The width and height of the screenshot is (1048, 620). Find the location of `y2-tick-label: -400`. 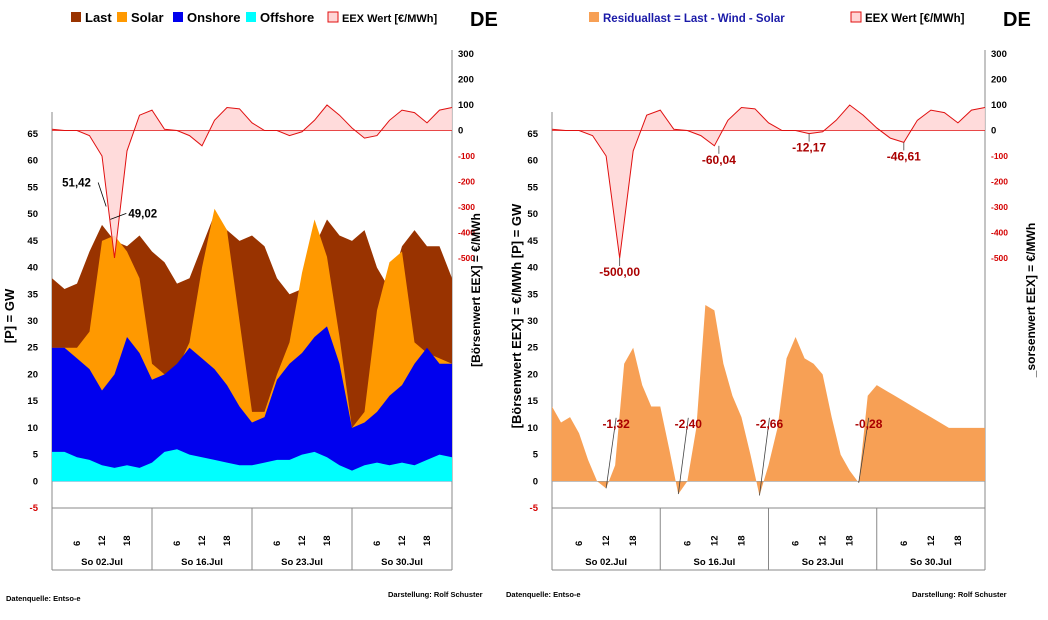

y2-tick-label: -400 is located at coordinates (999, 233).